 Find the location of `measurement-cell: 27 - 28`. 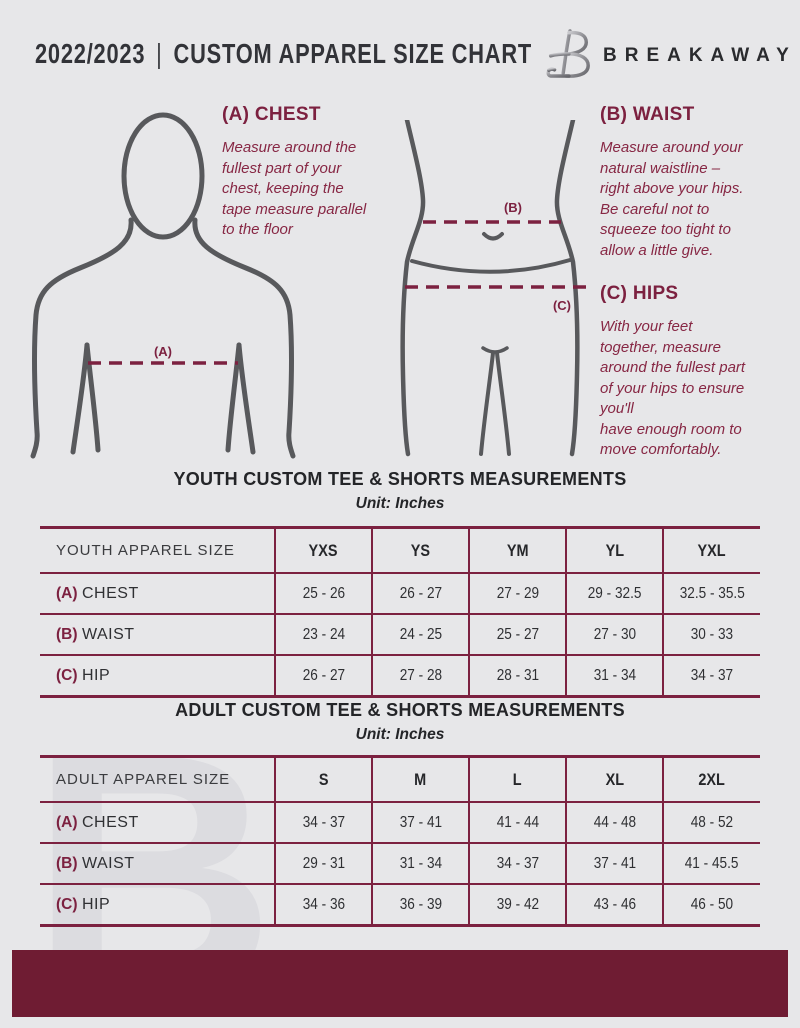

measurement-cell: 27 - 28 is located at coordinates (420, 676).